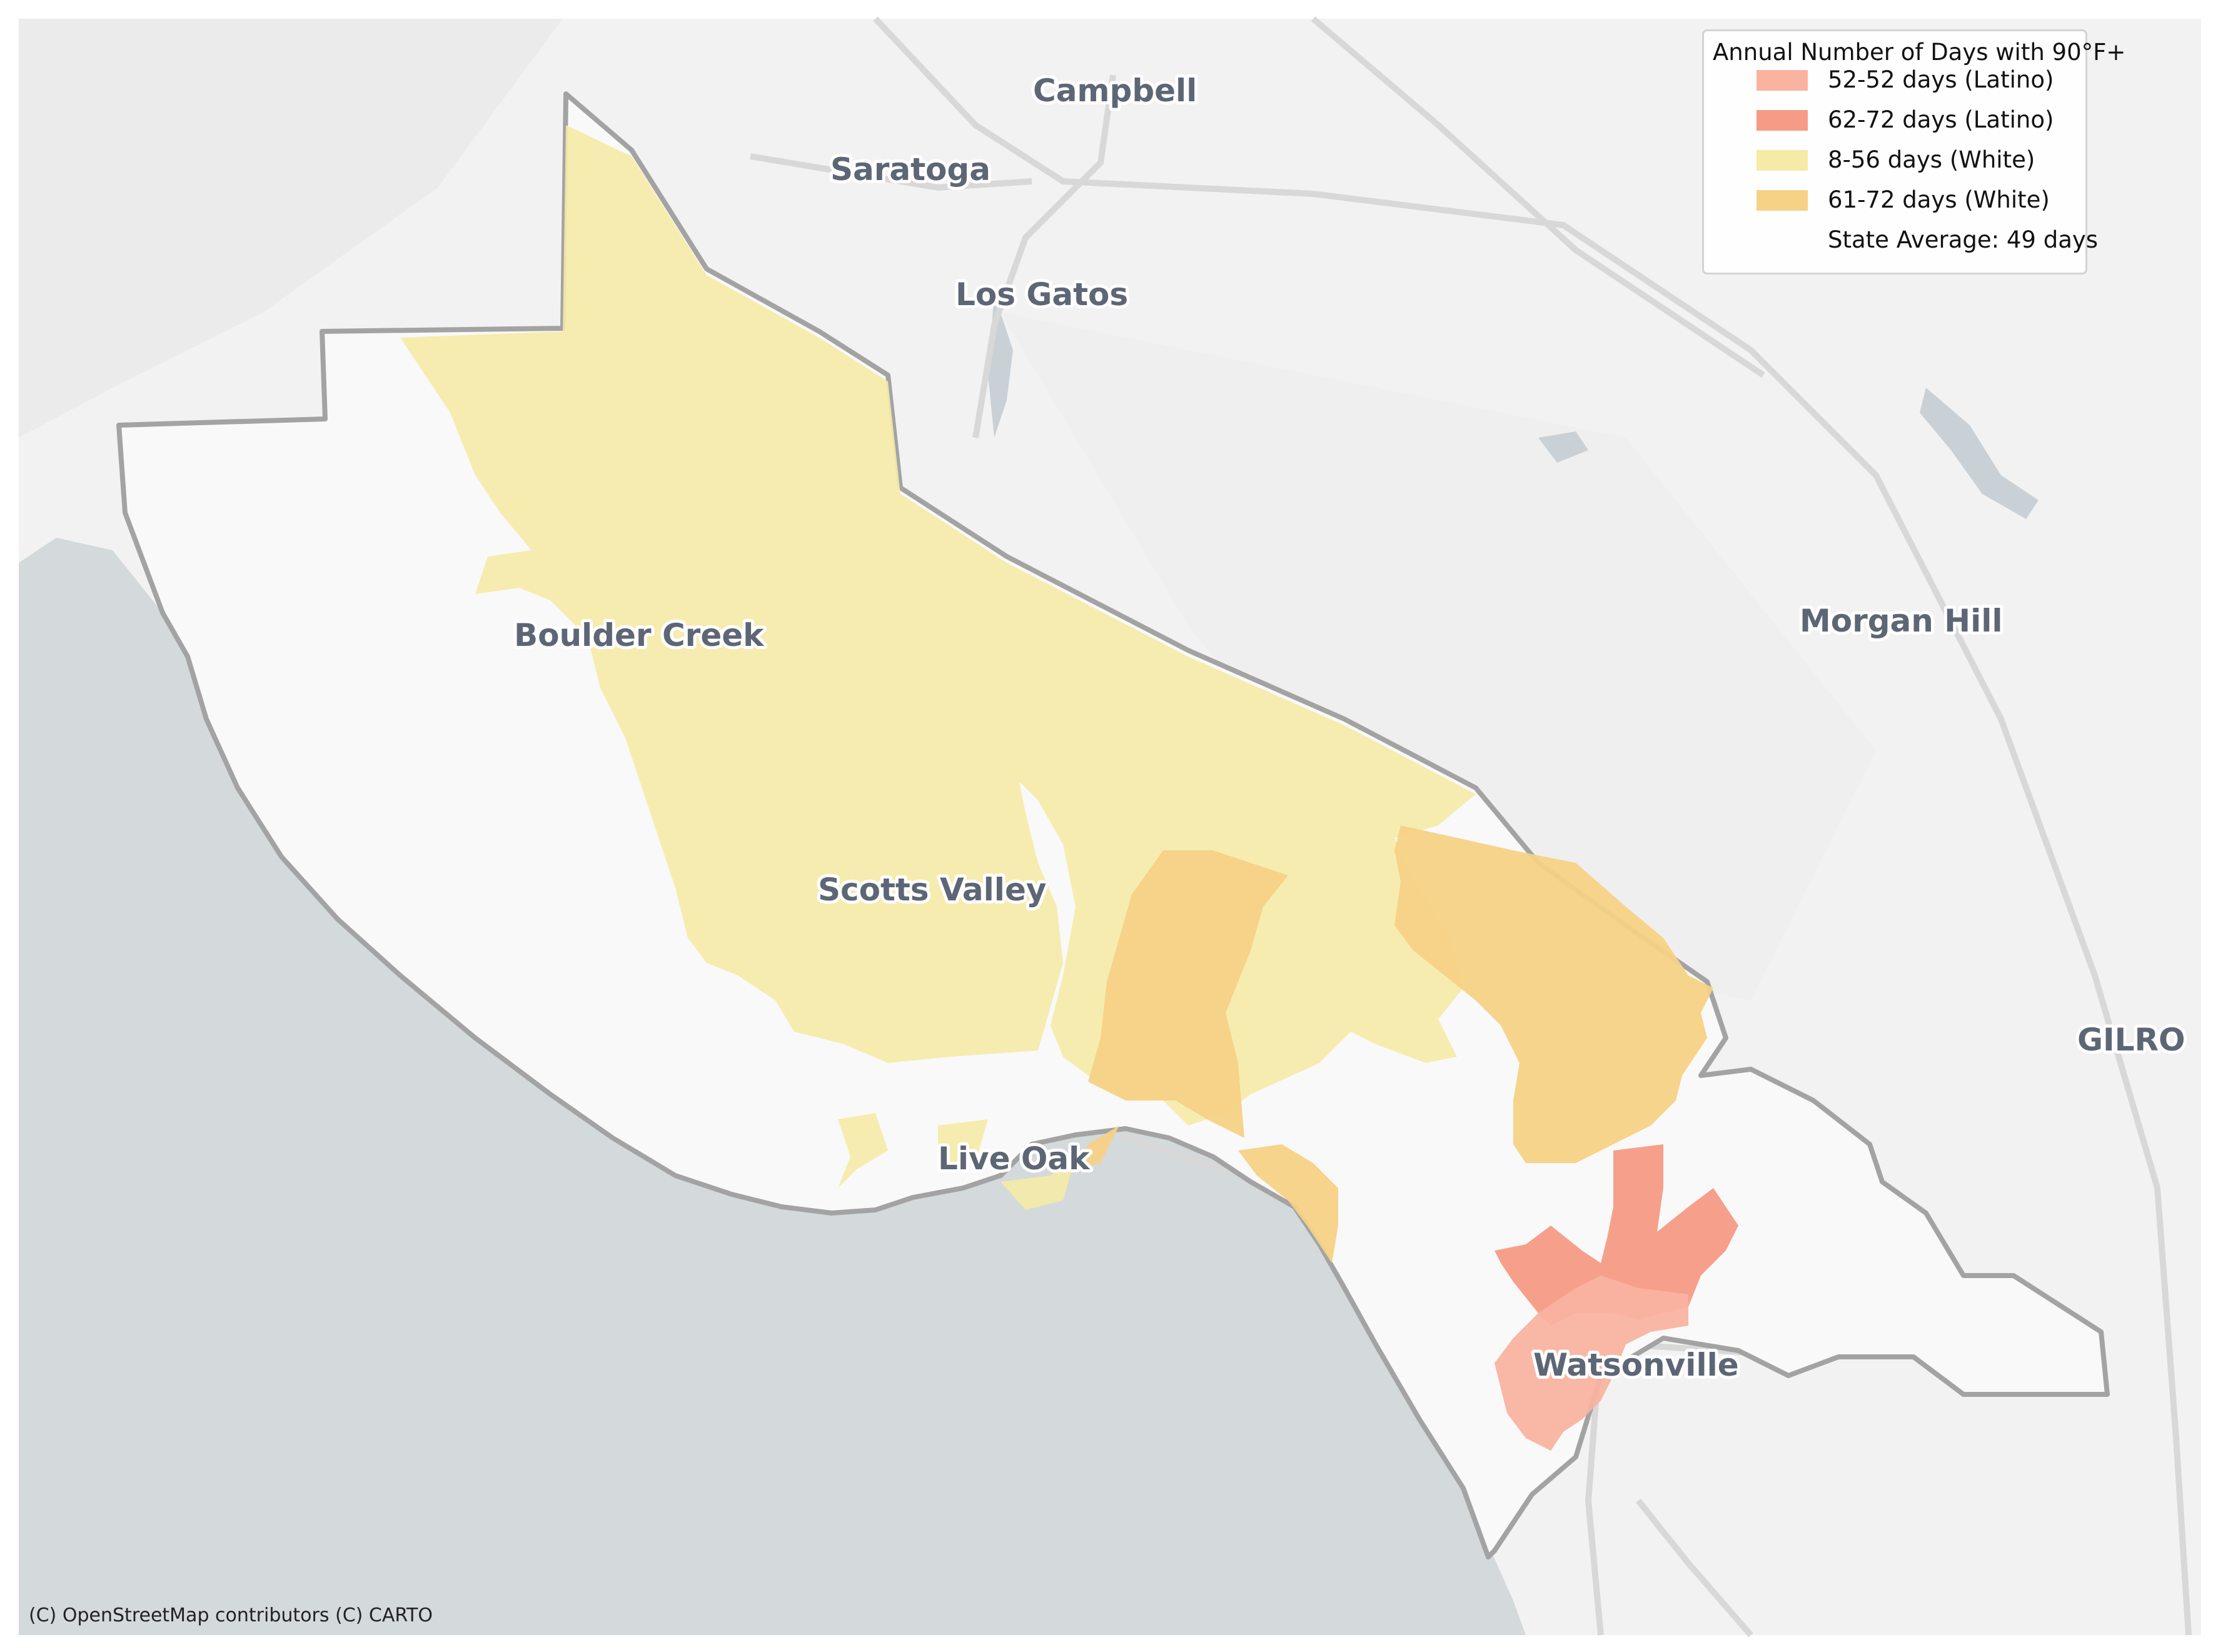 The width and height of the screenshot is (2218, 1652). I want to click on place-label-live-oak: Live Oak, so click(1015, 1159).